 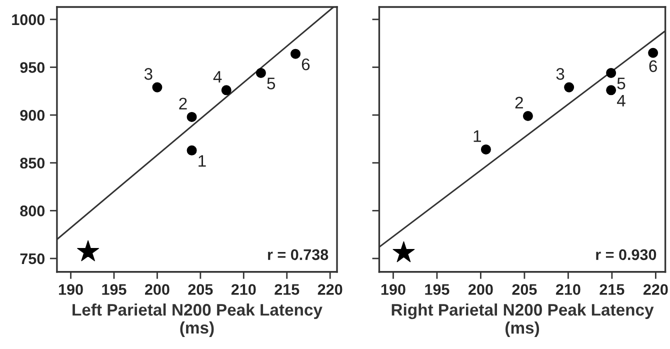 I want to click on y-tick-label: 1000, so click(x=28, y=20).